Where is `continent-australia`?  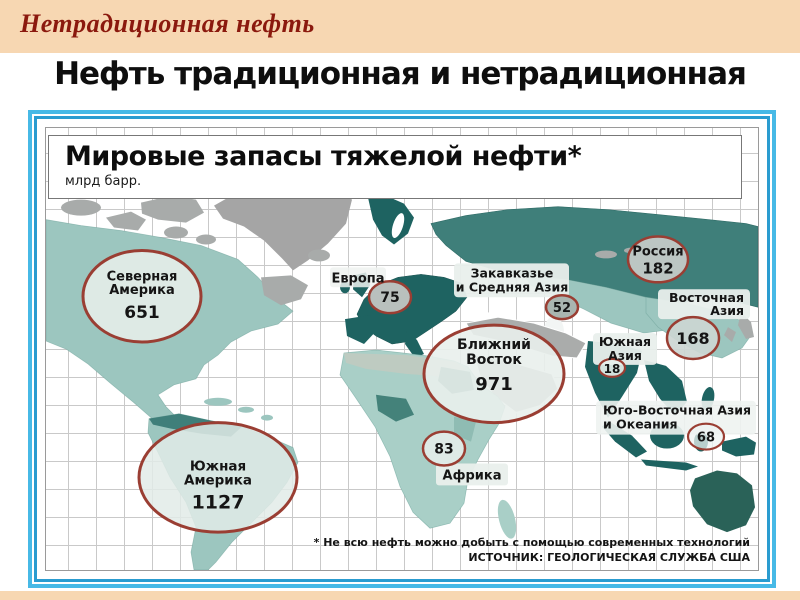 continent-australia is located at coordinates (722, 501).